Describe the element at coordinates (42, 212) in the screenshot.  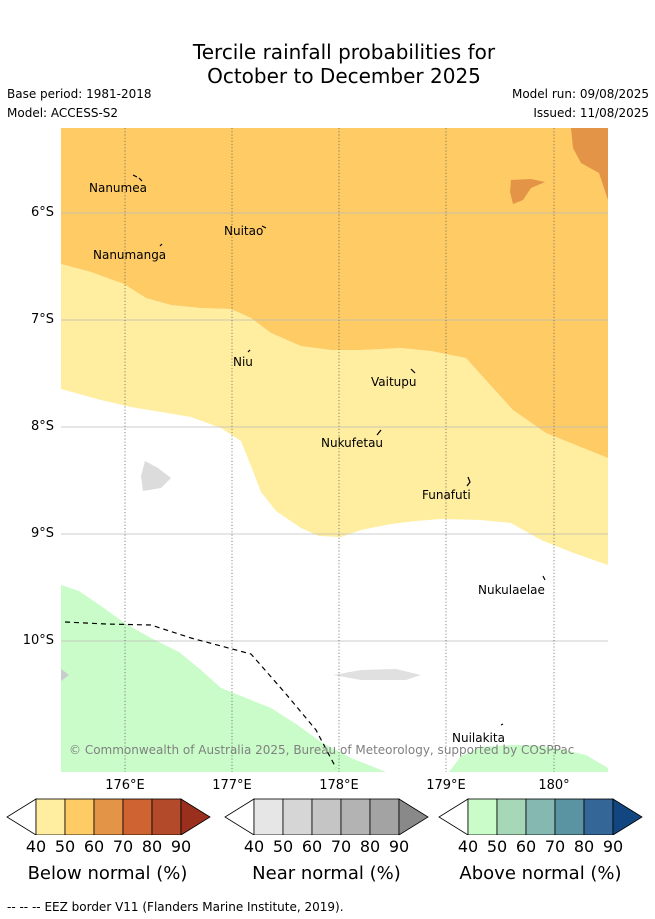
I see `lat-label-6s: 6°S` at that location.